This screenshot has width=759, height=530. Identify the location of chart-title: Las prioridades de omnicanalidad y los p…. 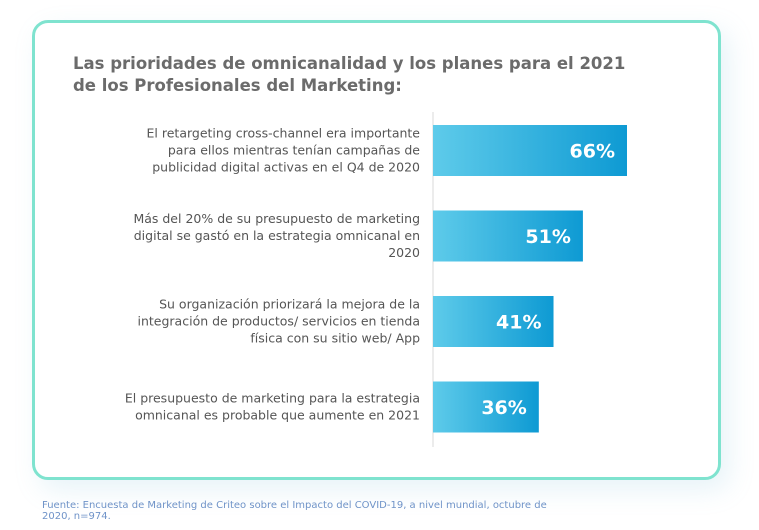
(349, 74).